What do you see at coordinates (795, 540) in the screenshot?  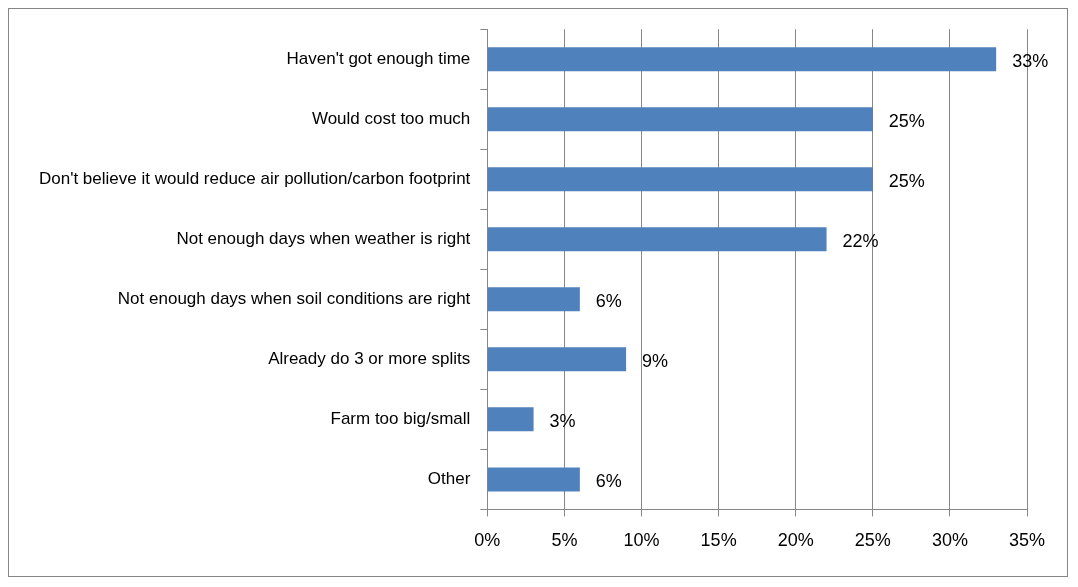 I see `x-tick-label: 20%` at bounding box center [795, 540].